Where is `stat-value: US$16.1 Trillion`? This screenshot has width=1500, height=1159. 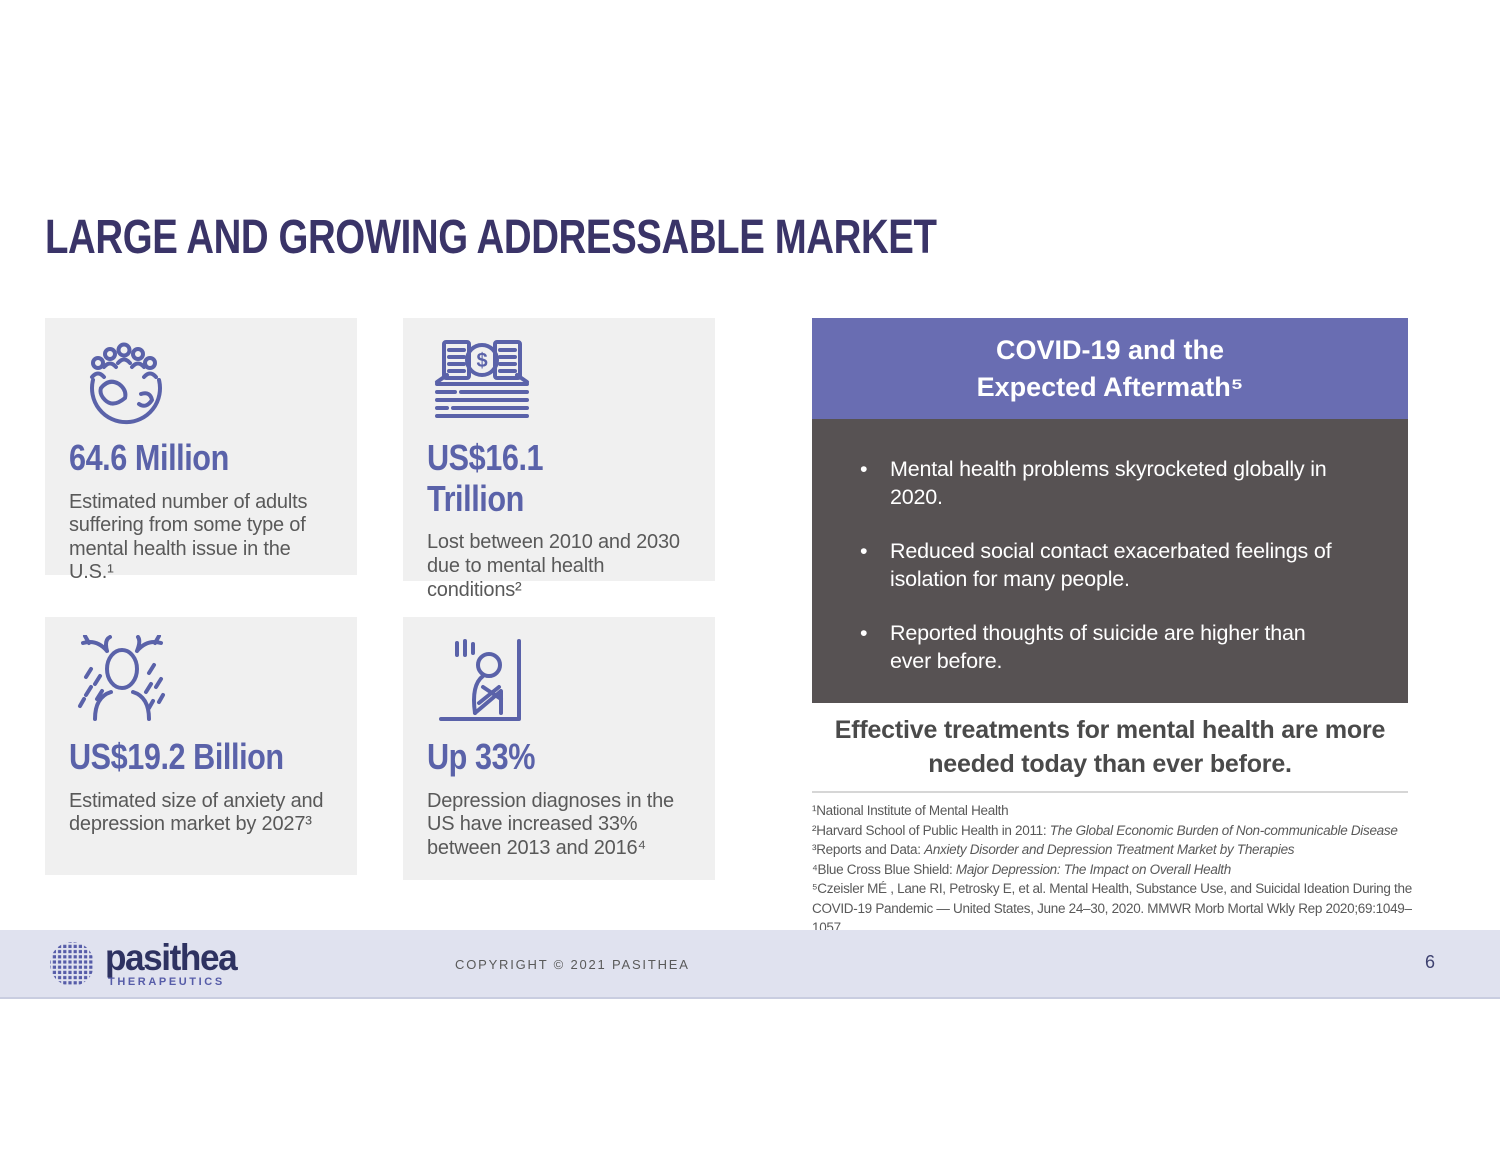
stat-value: US$16.1 Trillion is located at coordinates (485, 478).